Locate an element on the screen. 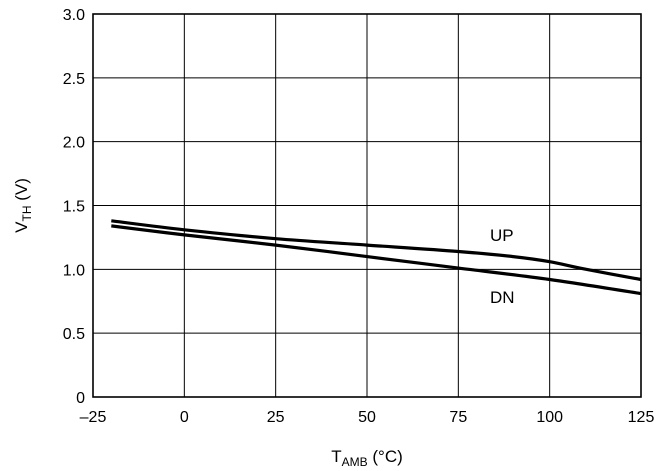  y-tick-label: 2.0 is located at coordinates (74, 143).